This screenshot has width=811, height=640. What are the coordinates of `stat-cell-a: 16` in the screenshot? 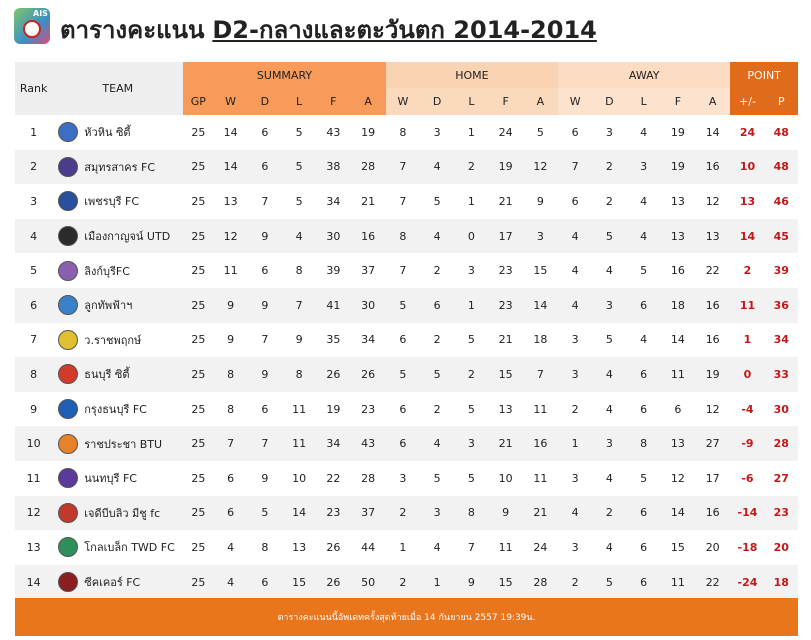 It's located at (368, 236).